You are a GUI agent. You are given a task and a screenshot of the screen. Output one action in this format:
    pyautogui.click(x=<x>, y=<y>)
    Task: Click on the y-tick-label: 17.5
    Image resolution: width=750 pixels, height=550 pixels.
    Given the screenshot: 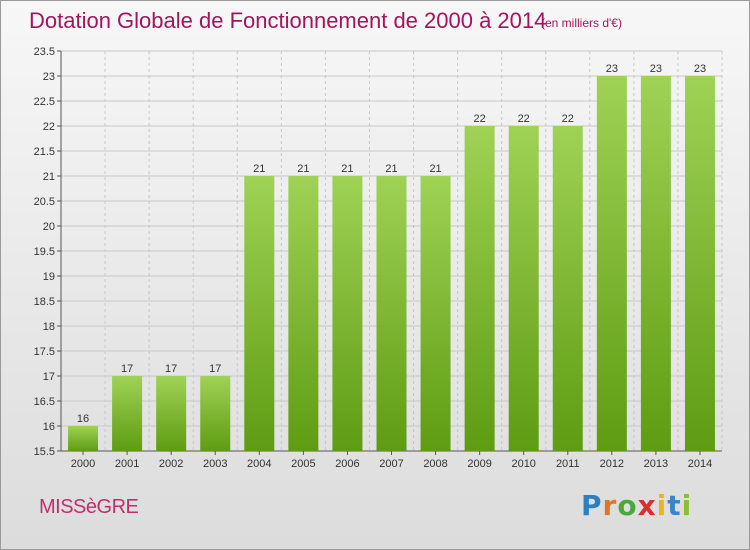 What is the action you would take?
    pyautogui.click(x=44, y=352)
    